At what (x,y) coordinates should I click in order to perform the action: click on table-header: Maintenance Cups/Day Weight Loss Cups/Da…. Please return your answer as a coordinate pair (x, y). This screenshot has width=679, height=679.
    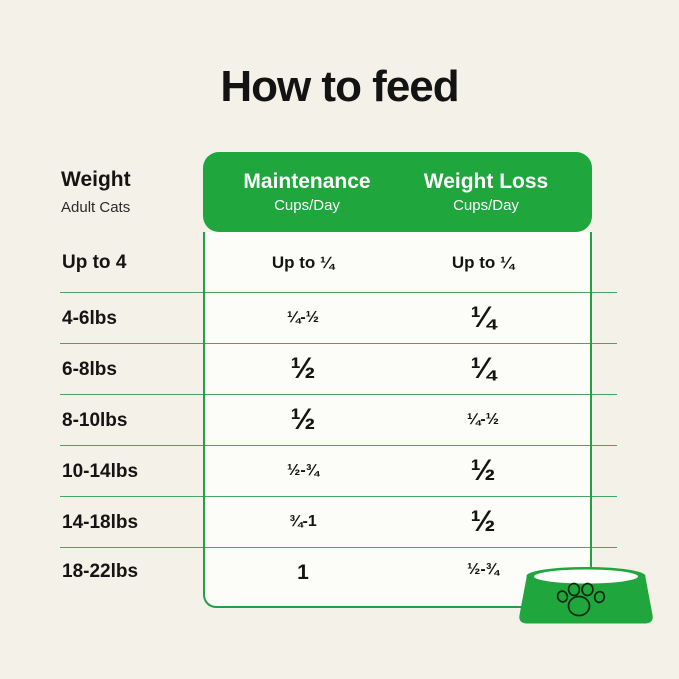
    Looking at the image, I should click on (397, 192).